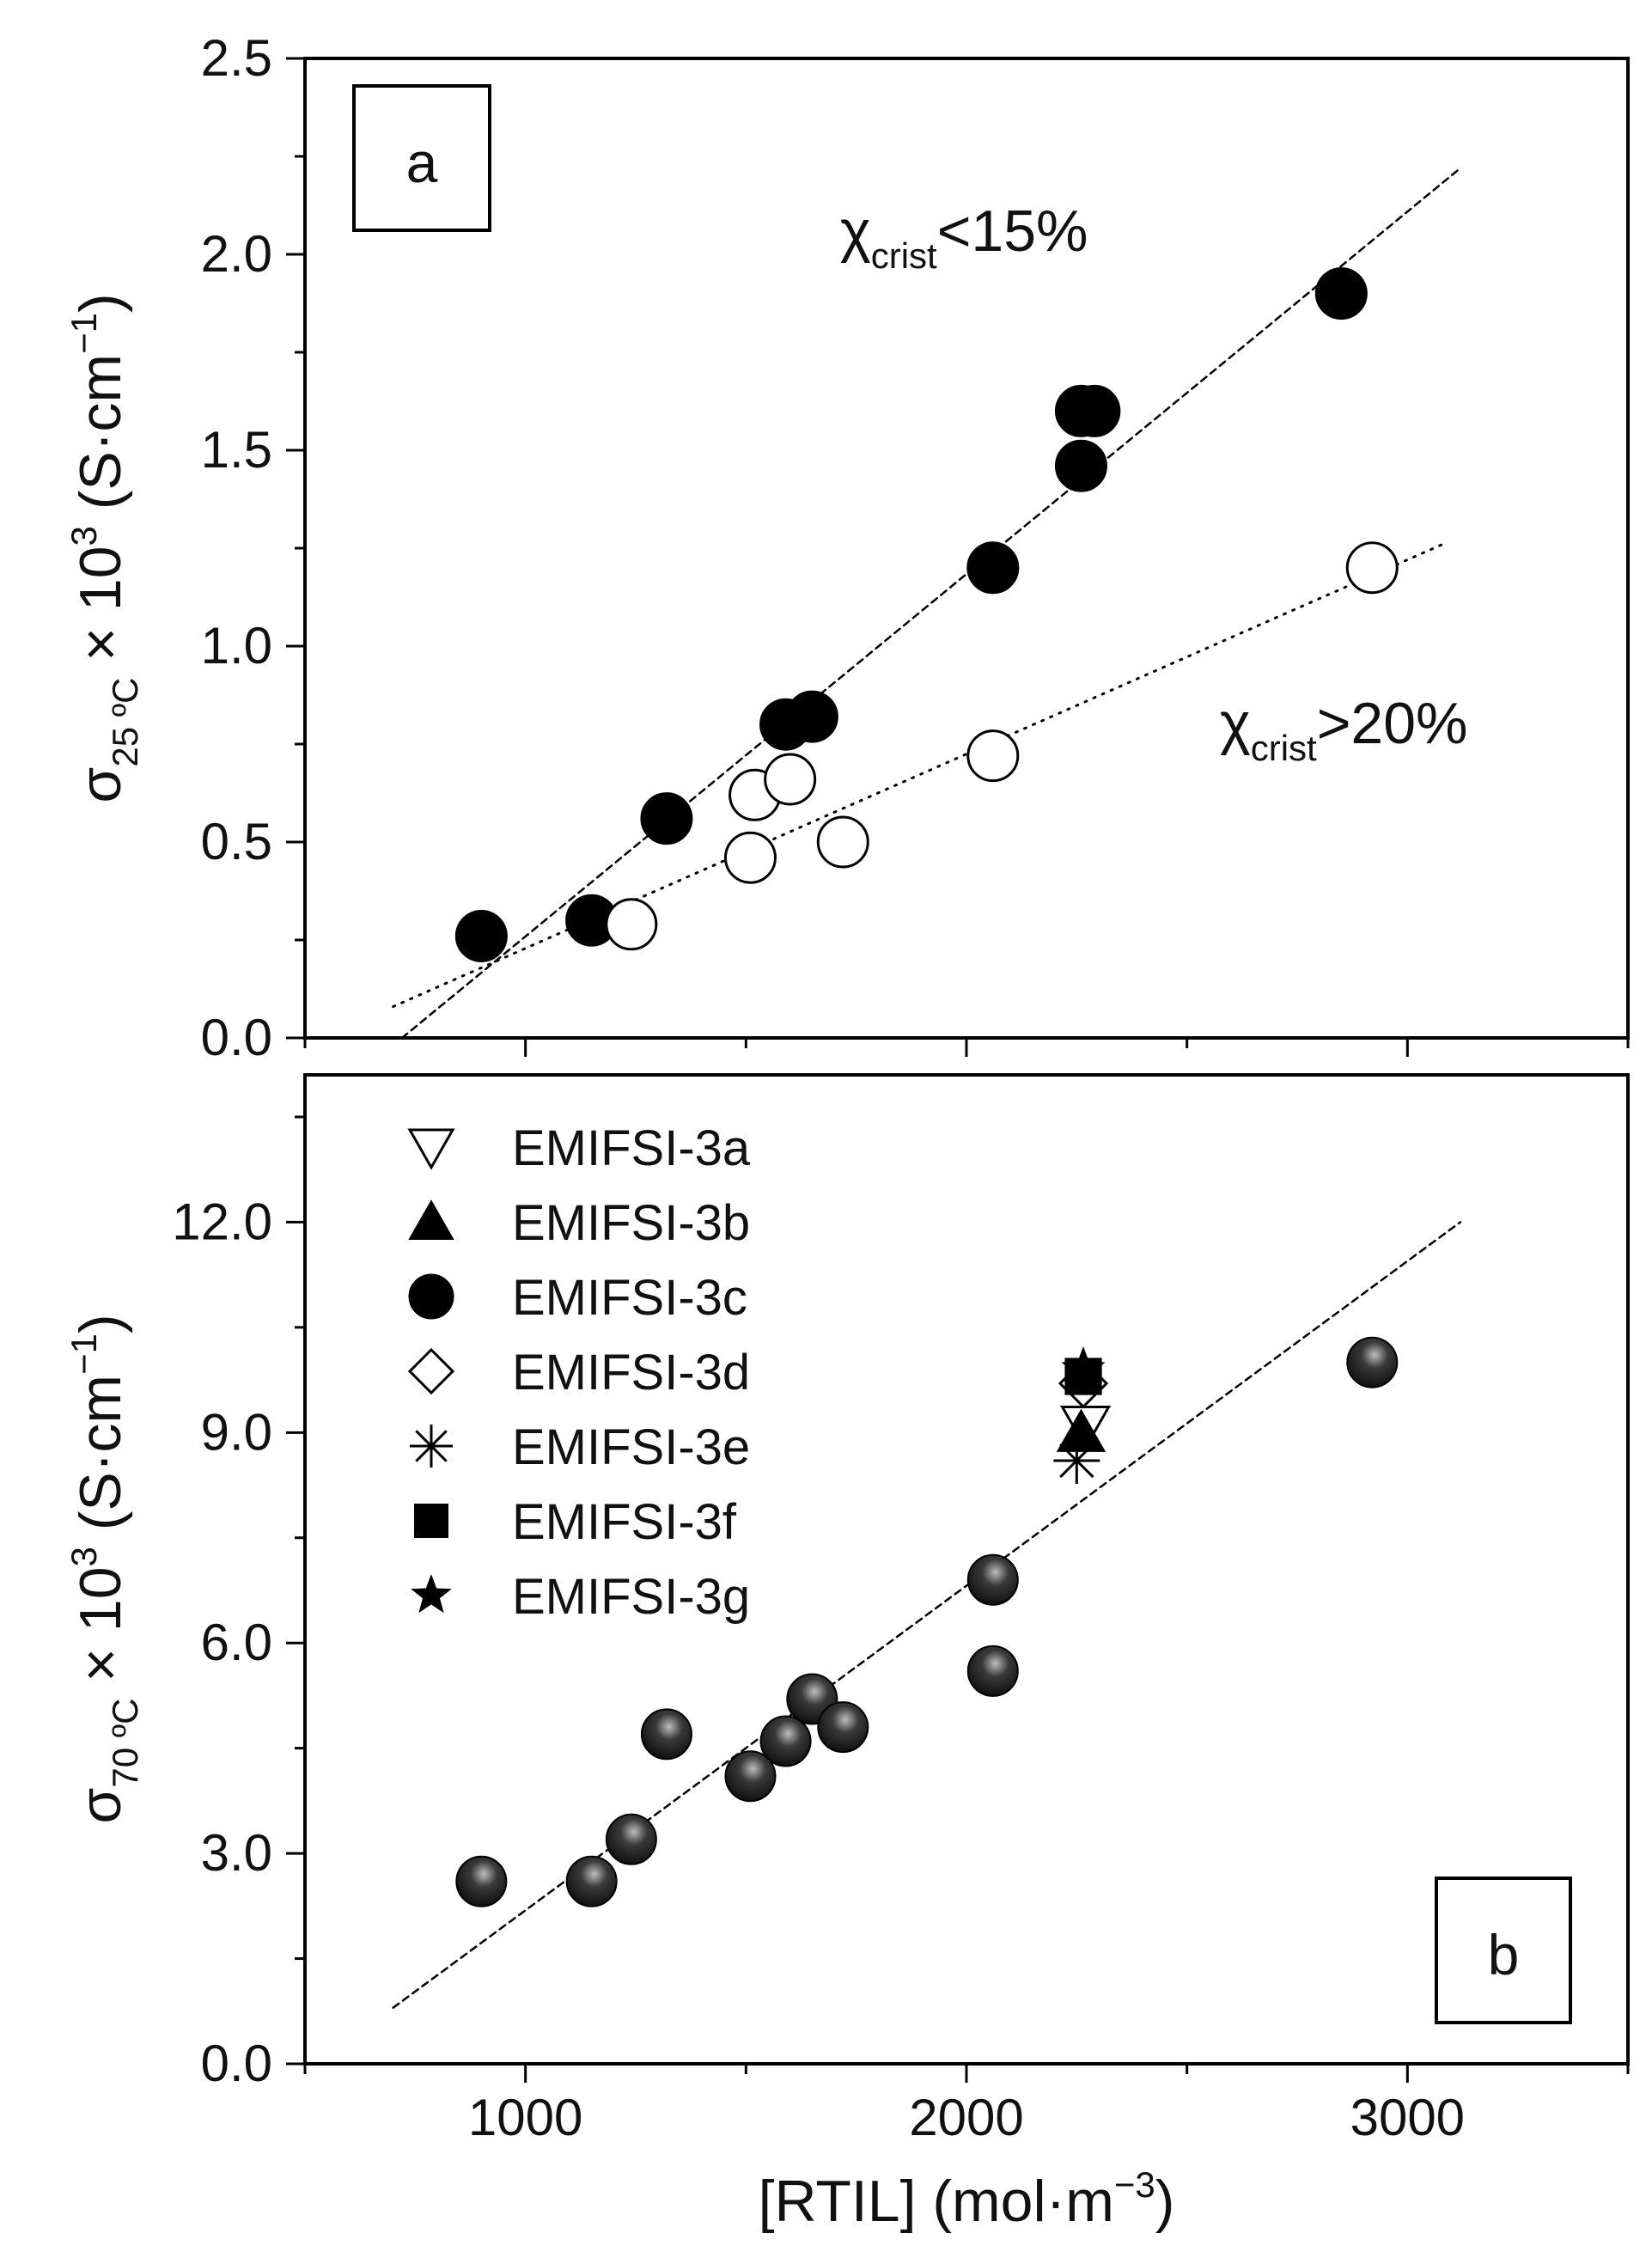 Image resolution: width=1652 pixels, height=2264 pixels. I want to click on panel-b-y-axis-title: σ70 ºC × 103 (S·cm−1), so click(104, 1569).